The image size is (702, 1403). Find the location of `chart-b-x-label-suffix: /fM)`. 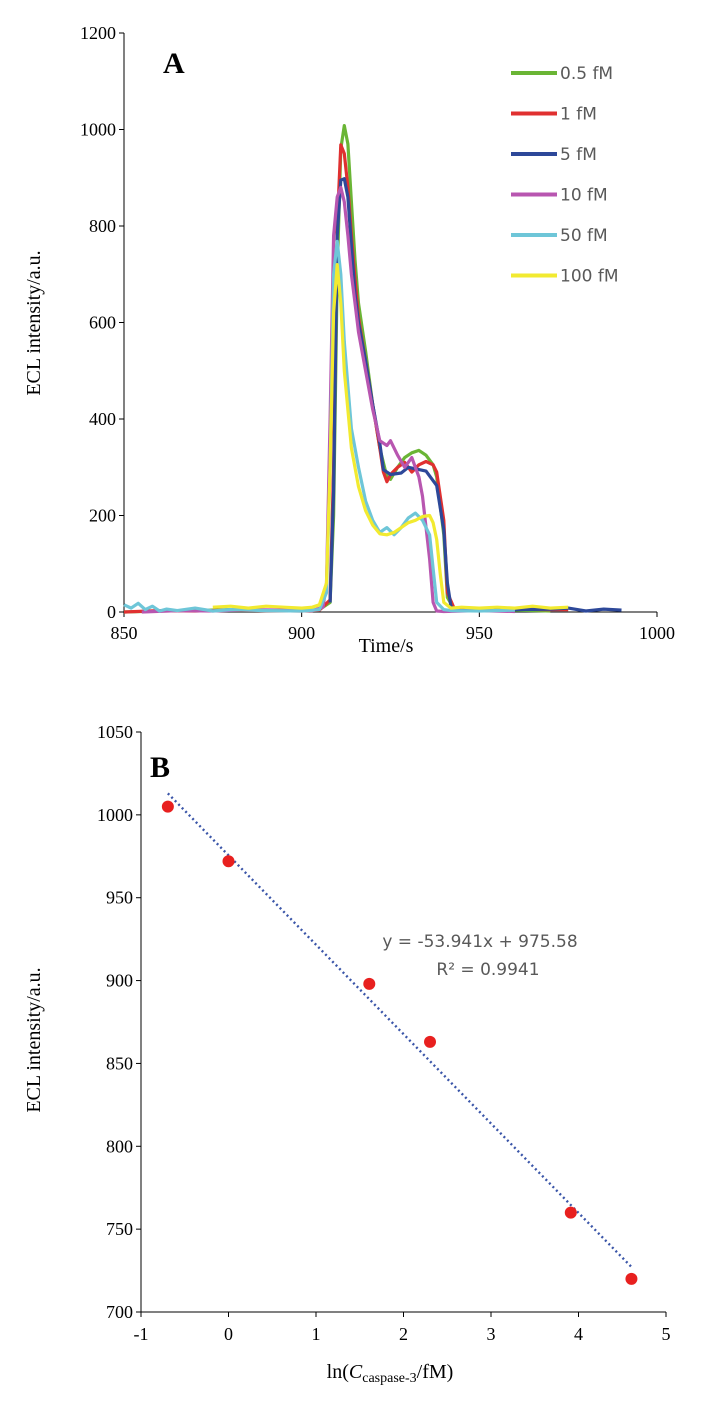

chart-b-x-label-suffix: /fM) is located at coordinates (435, 1372).